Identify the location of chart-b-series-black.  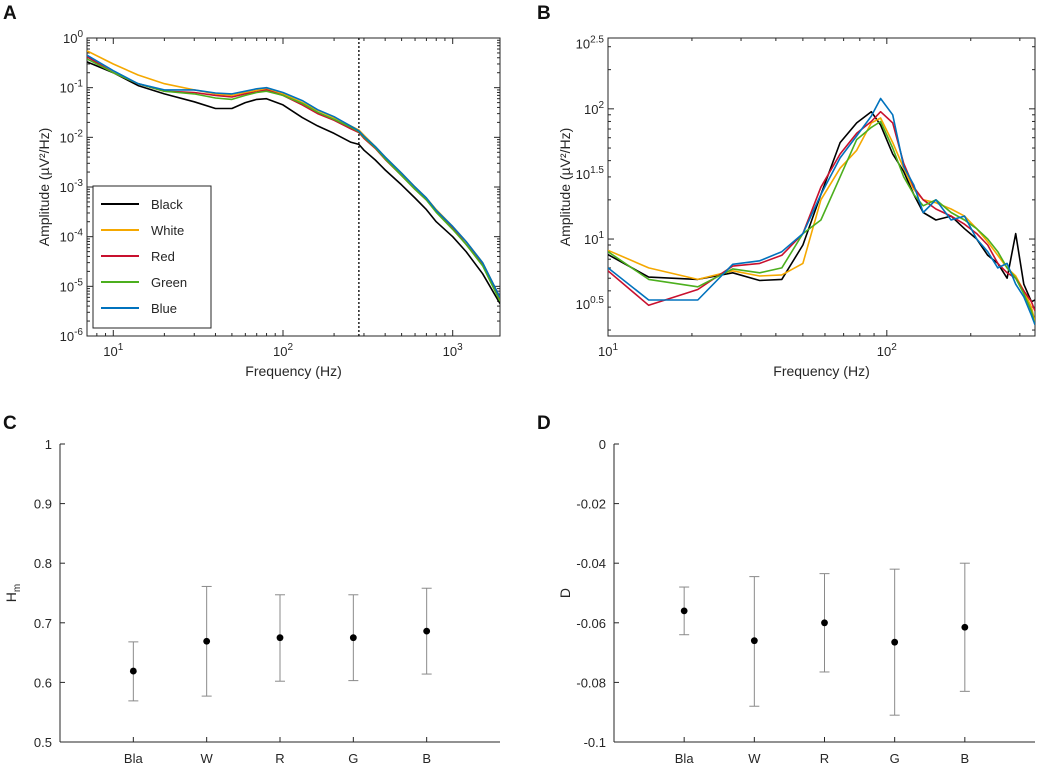
(821, 206).